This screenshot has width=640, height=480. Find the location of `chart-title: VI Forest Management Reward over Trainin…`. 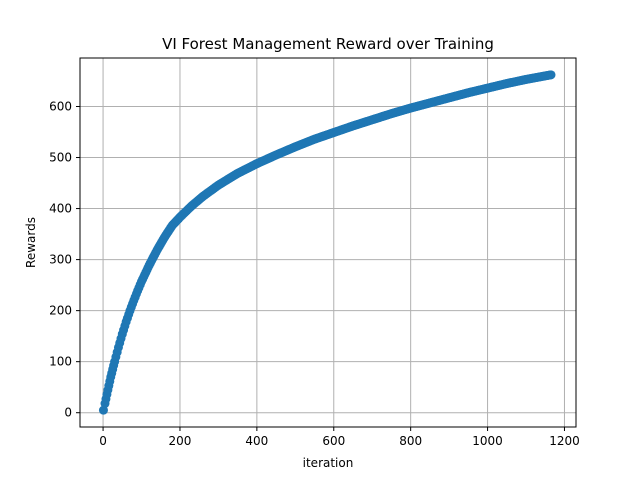

chart-title: VI Forest Management Reward over Trainin… is located at coordinates (328, 44).